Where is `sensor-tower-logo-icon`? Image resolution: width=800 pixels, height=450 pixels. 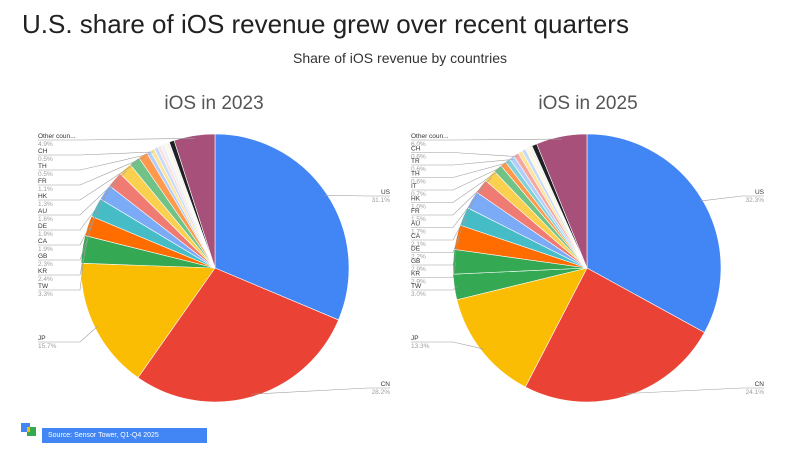
sensor-tower-logo-icon is located at coordinates (28, 429).